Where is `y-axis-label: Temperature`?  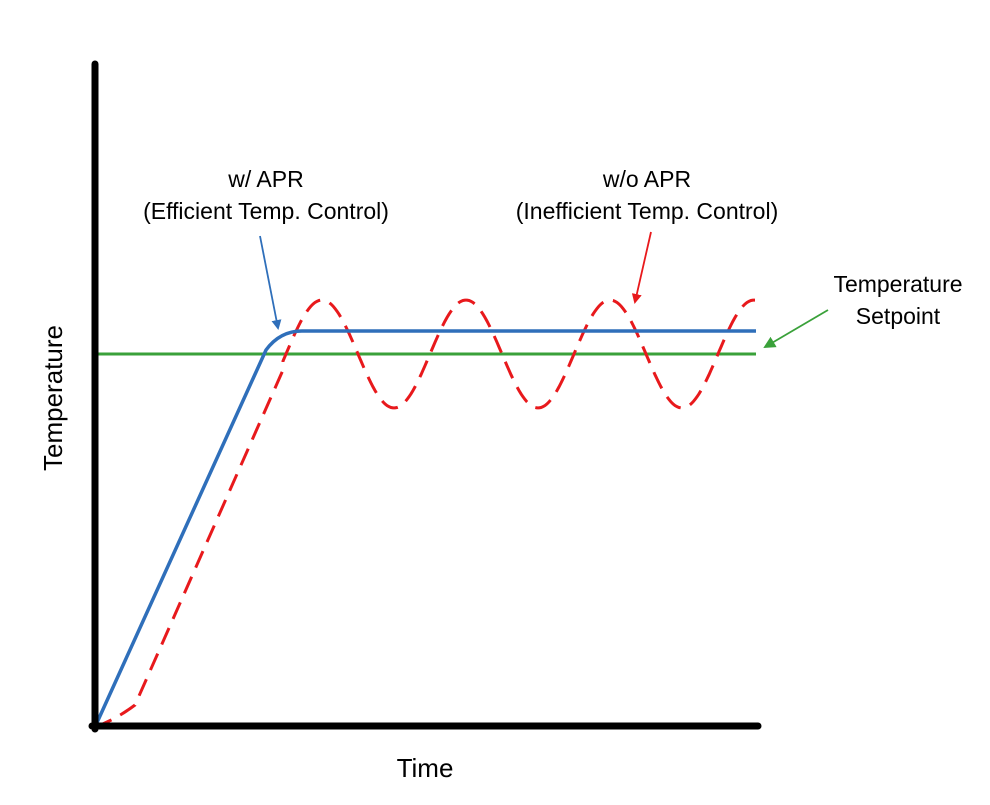 y-axis-label: Temperature is located at coordinates (53, 398).